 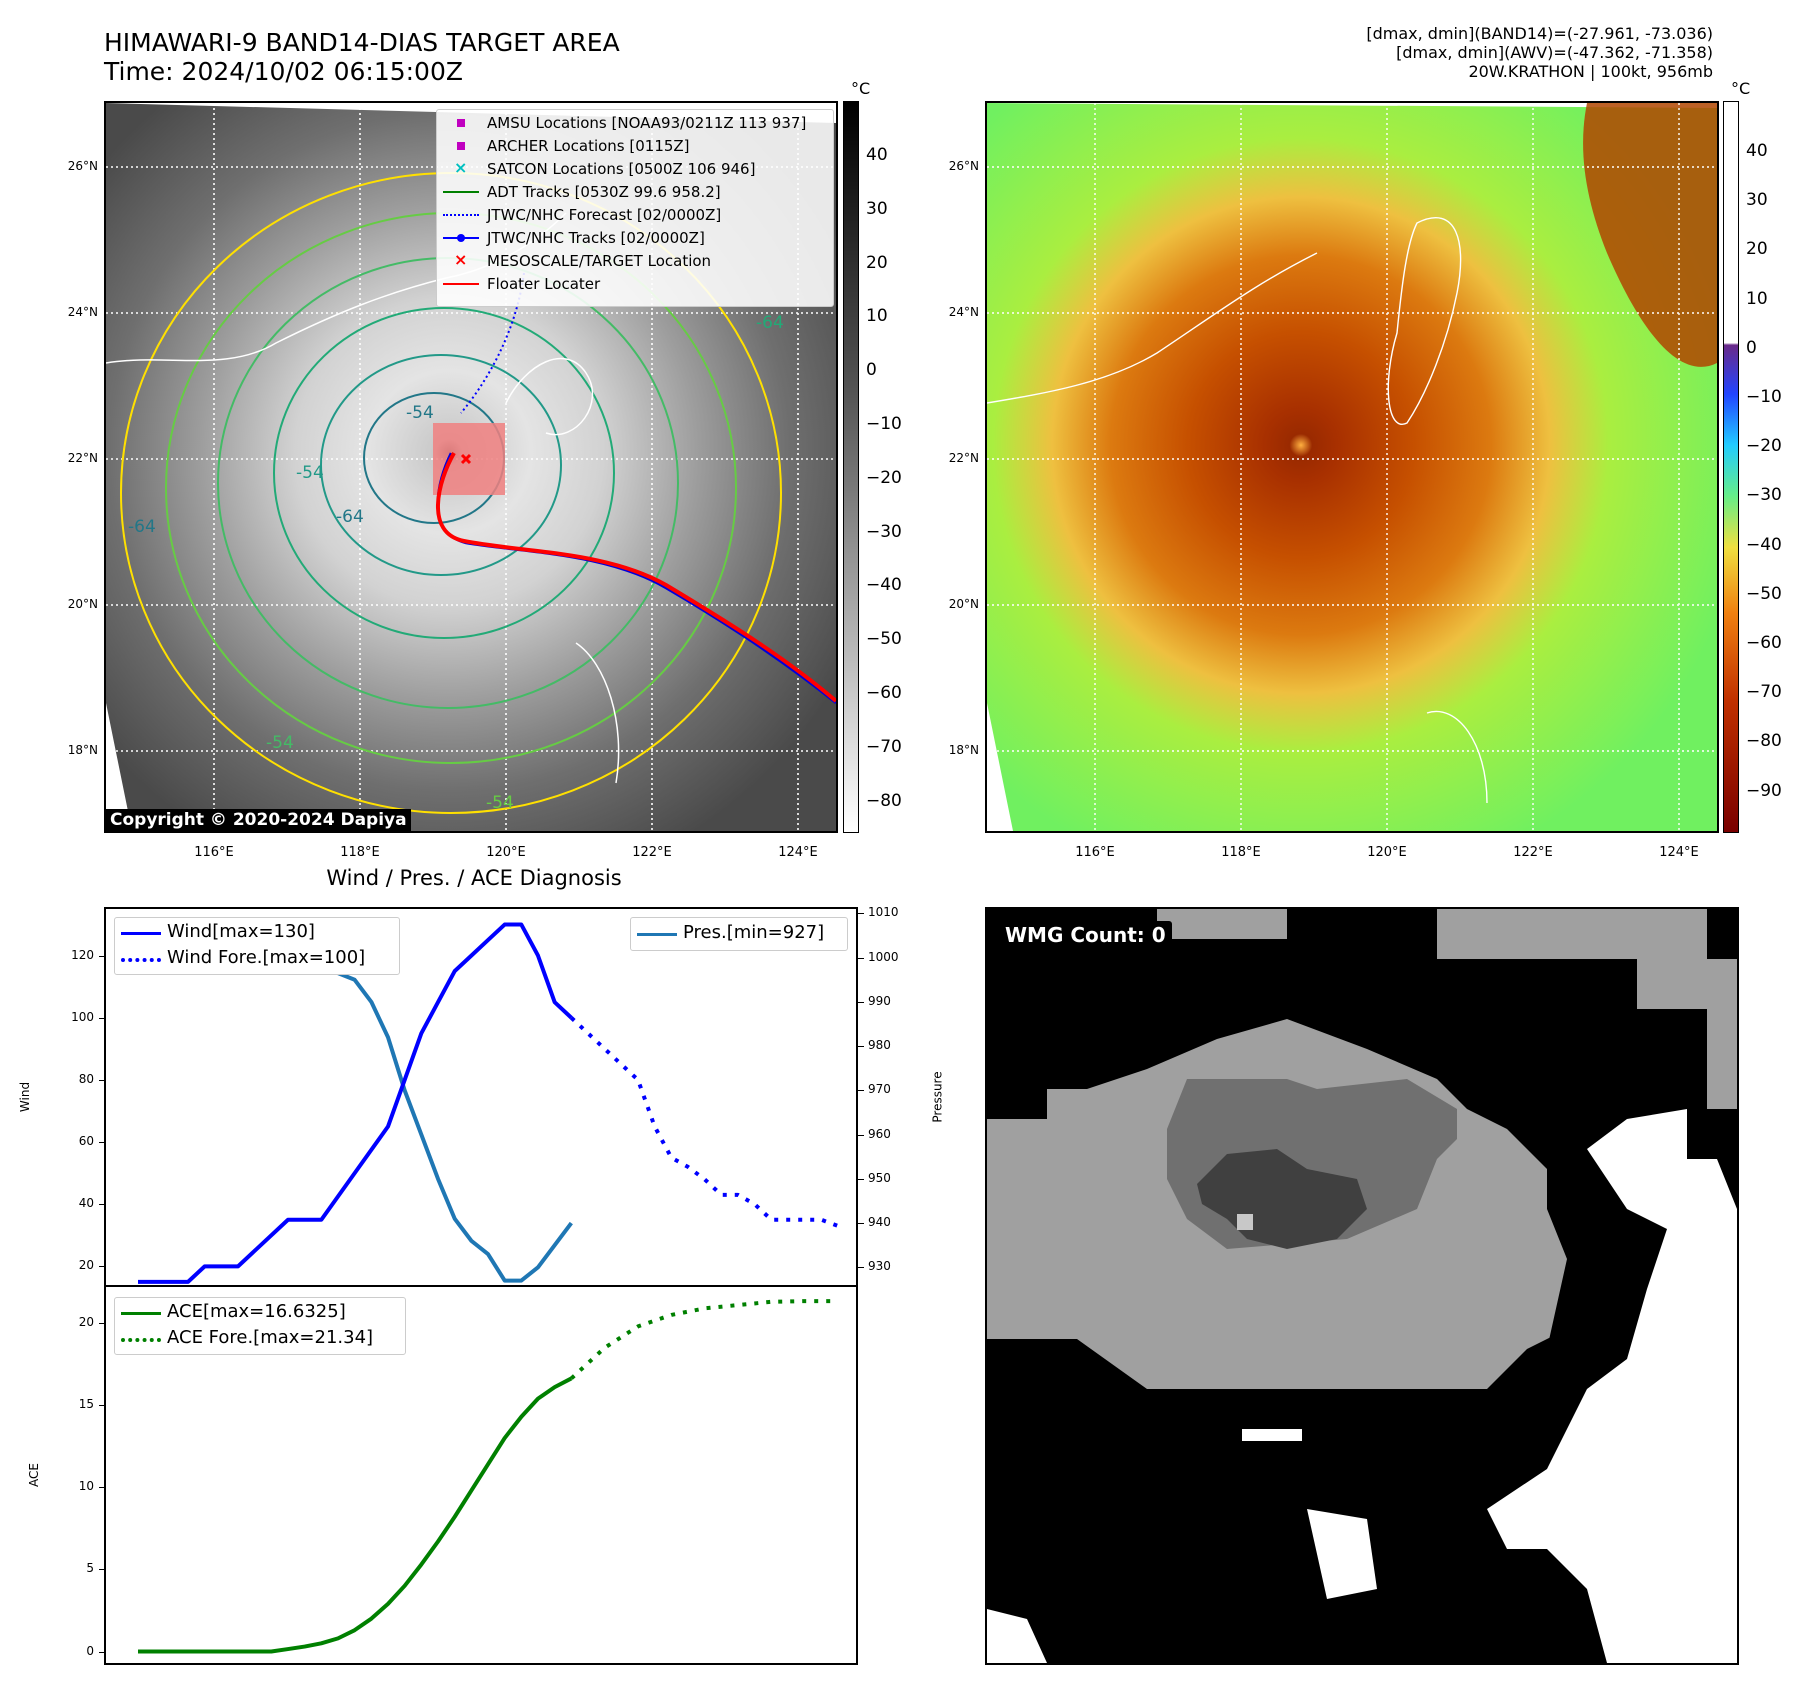 I want to click on axis-tick-label: 20, so click(x=86, y=1265).